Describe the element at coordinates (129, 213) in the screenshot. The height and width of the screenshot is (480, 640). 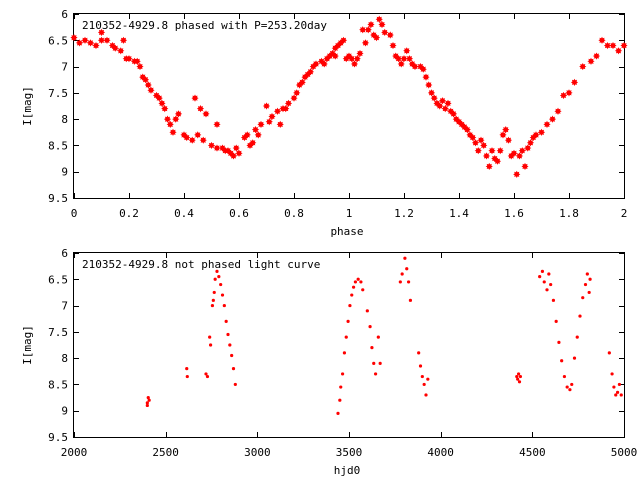
I see `x-tick-label: 0.2` at that location.